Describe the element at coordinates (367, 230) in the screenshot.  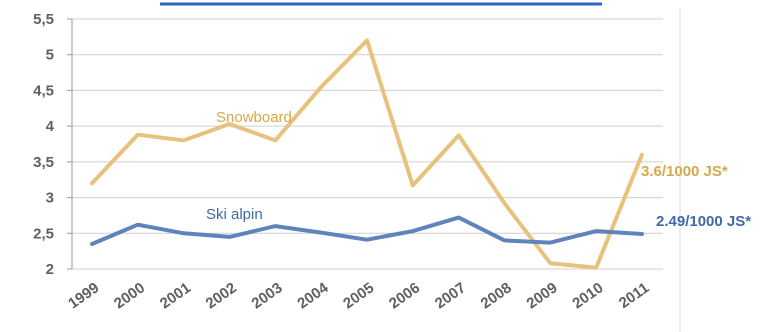
I see `series-line-ski-alpin` at that location.